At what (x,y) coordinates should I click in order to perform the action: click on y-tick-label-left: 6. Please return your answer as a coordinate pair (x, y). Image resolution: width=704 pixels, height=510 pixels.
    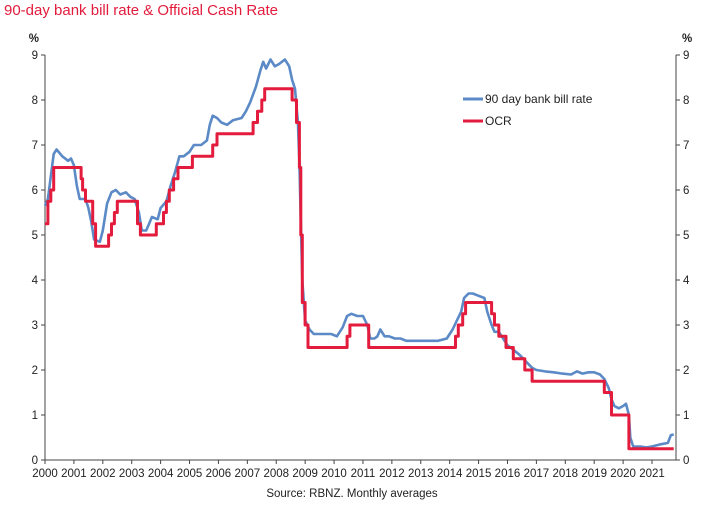
    Looking at the image, I should click on (35, 191).